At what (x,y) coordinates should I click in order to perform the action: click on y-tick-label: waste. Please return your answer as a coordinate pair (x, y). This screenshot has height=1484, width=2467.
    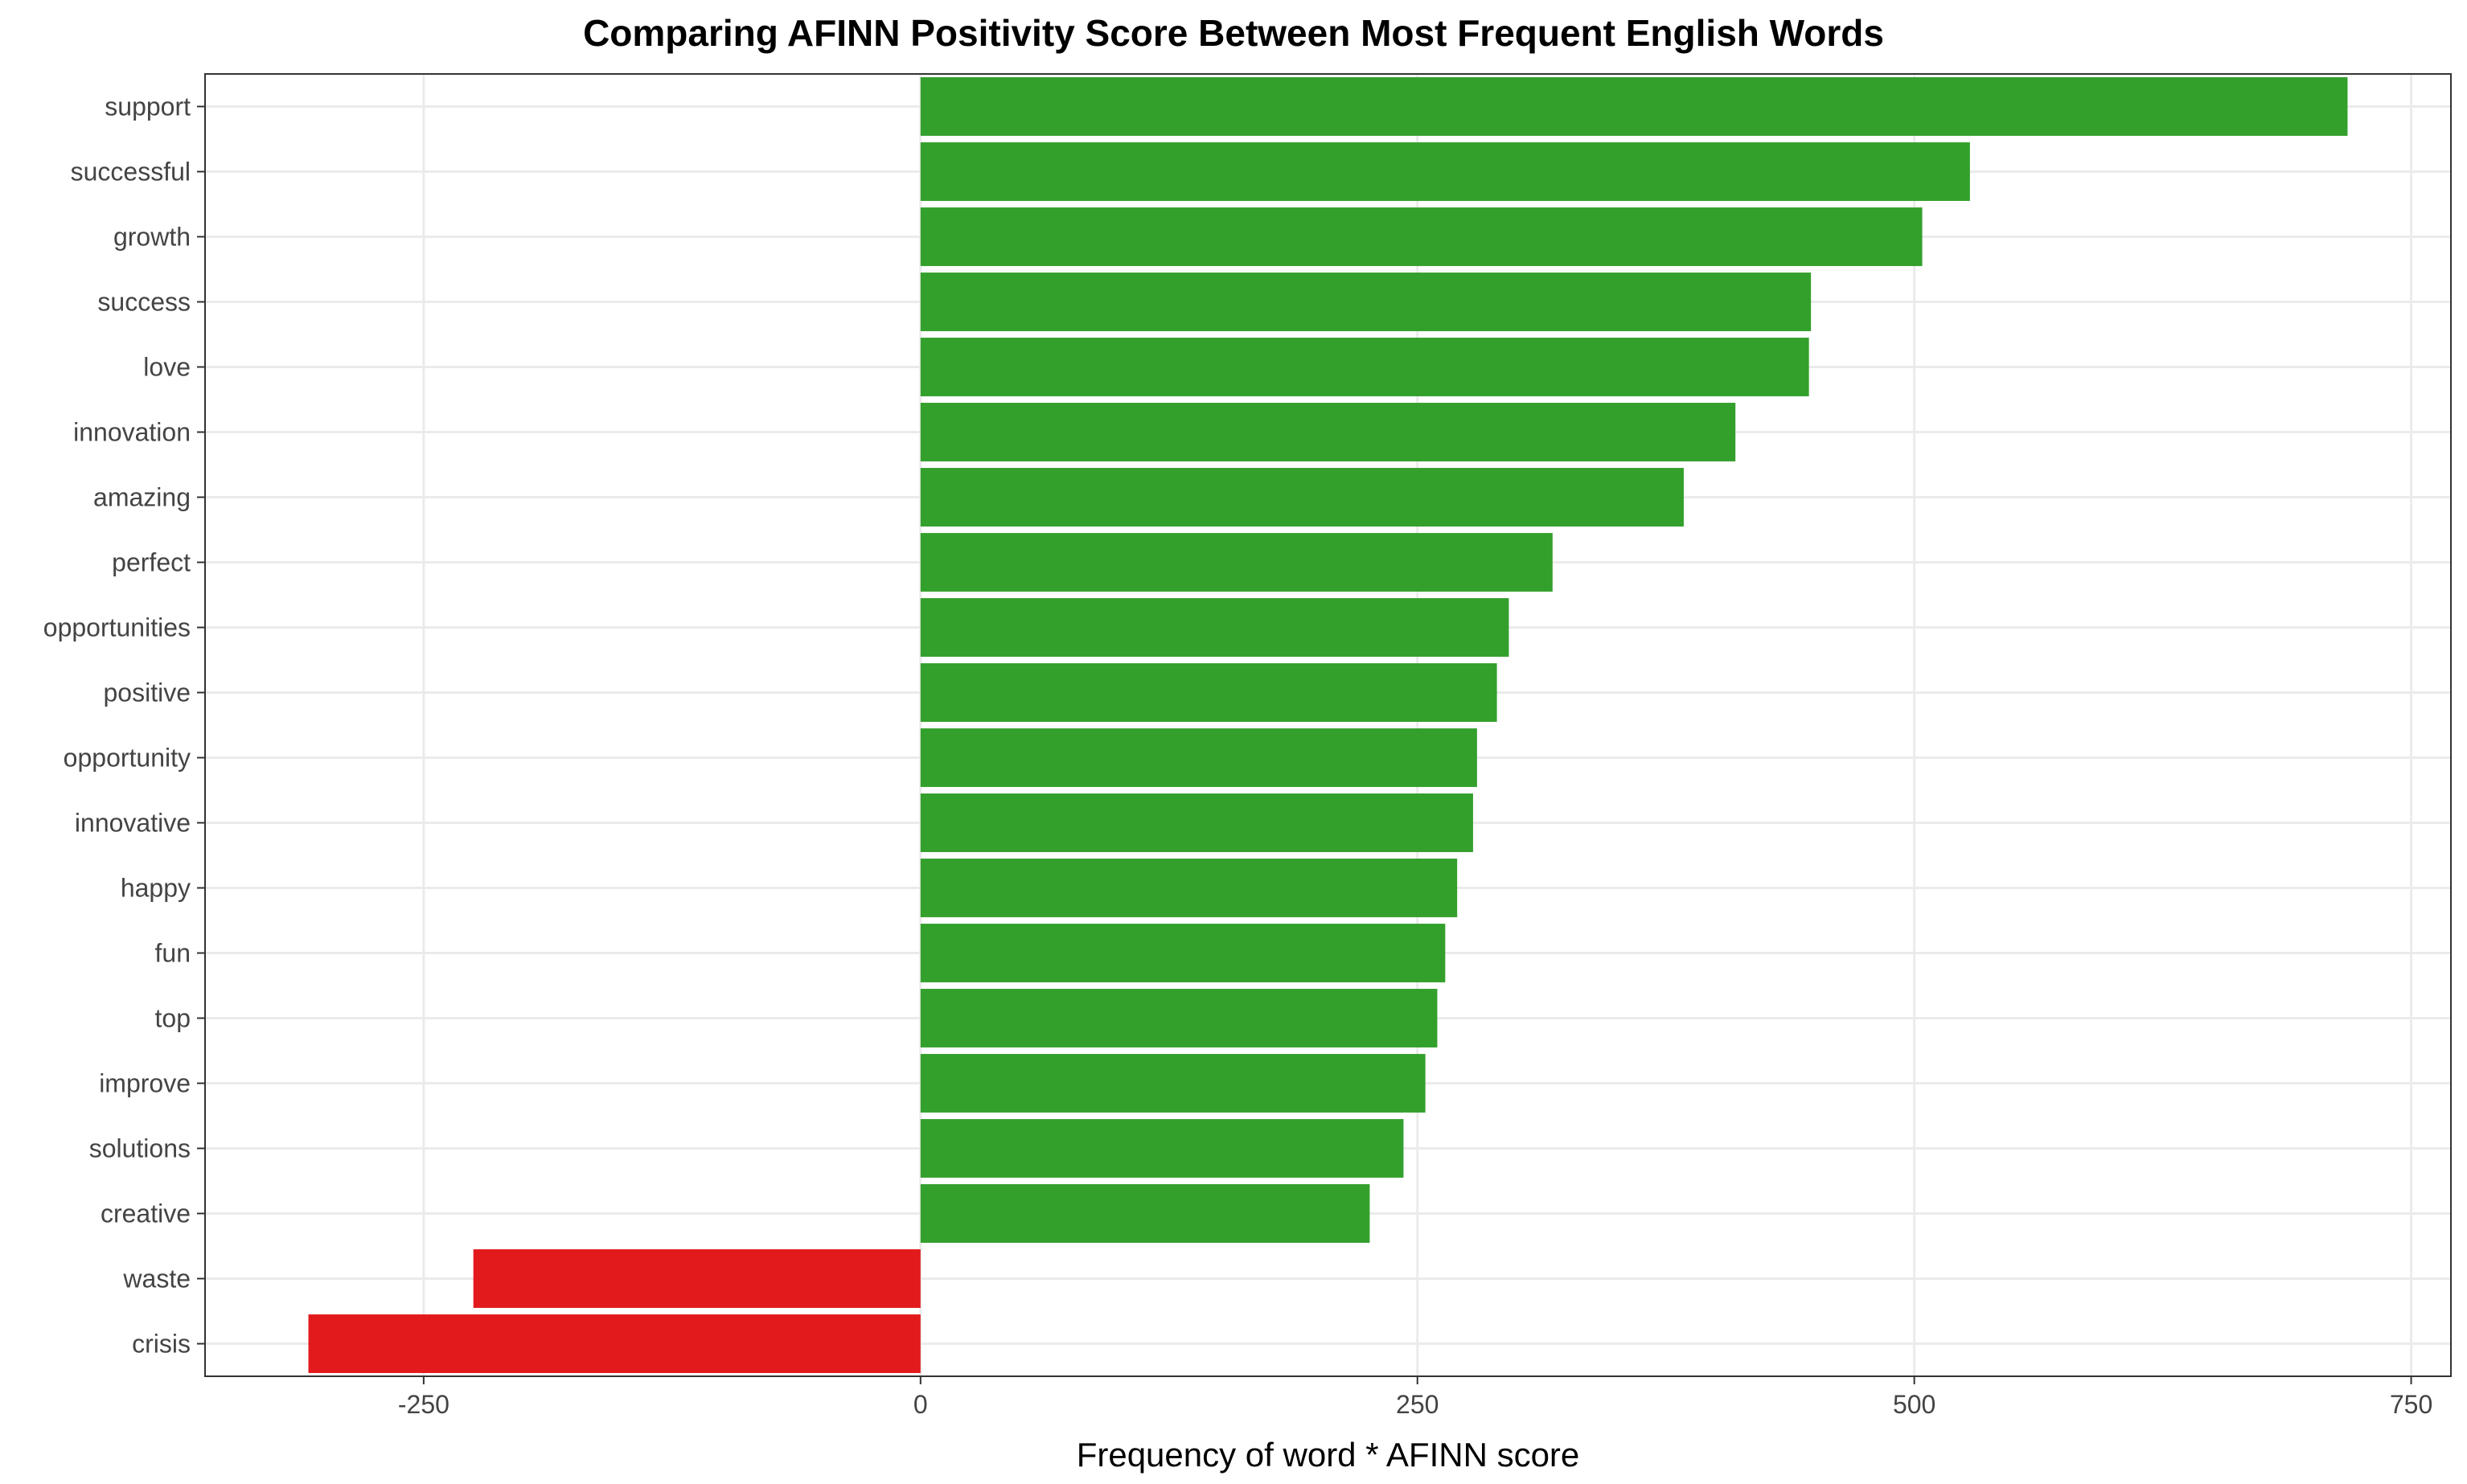
    Looking at the image, I should click on (156, 1279).